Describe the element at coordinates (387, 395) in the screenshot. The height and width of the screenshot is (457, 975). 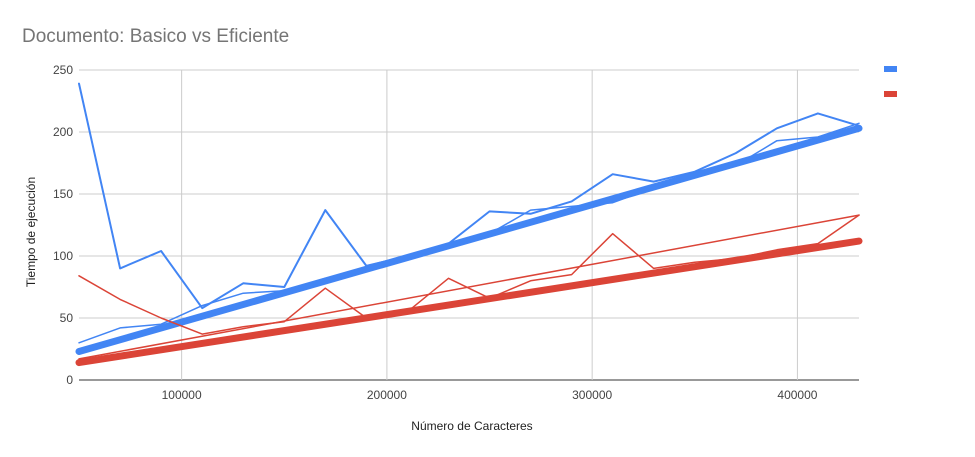
I see `x-tick-label: 200000` at that location.